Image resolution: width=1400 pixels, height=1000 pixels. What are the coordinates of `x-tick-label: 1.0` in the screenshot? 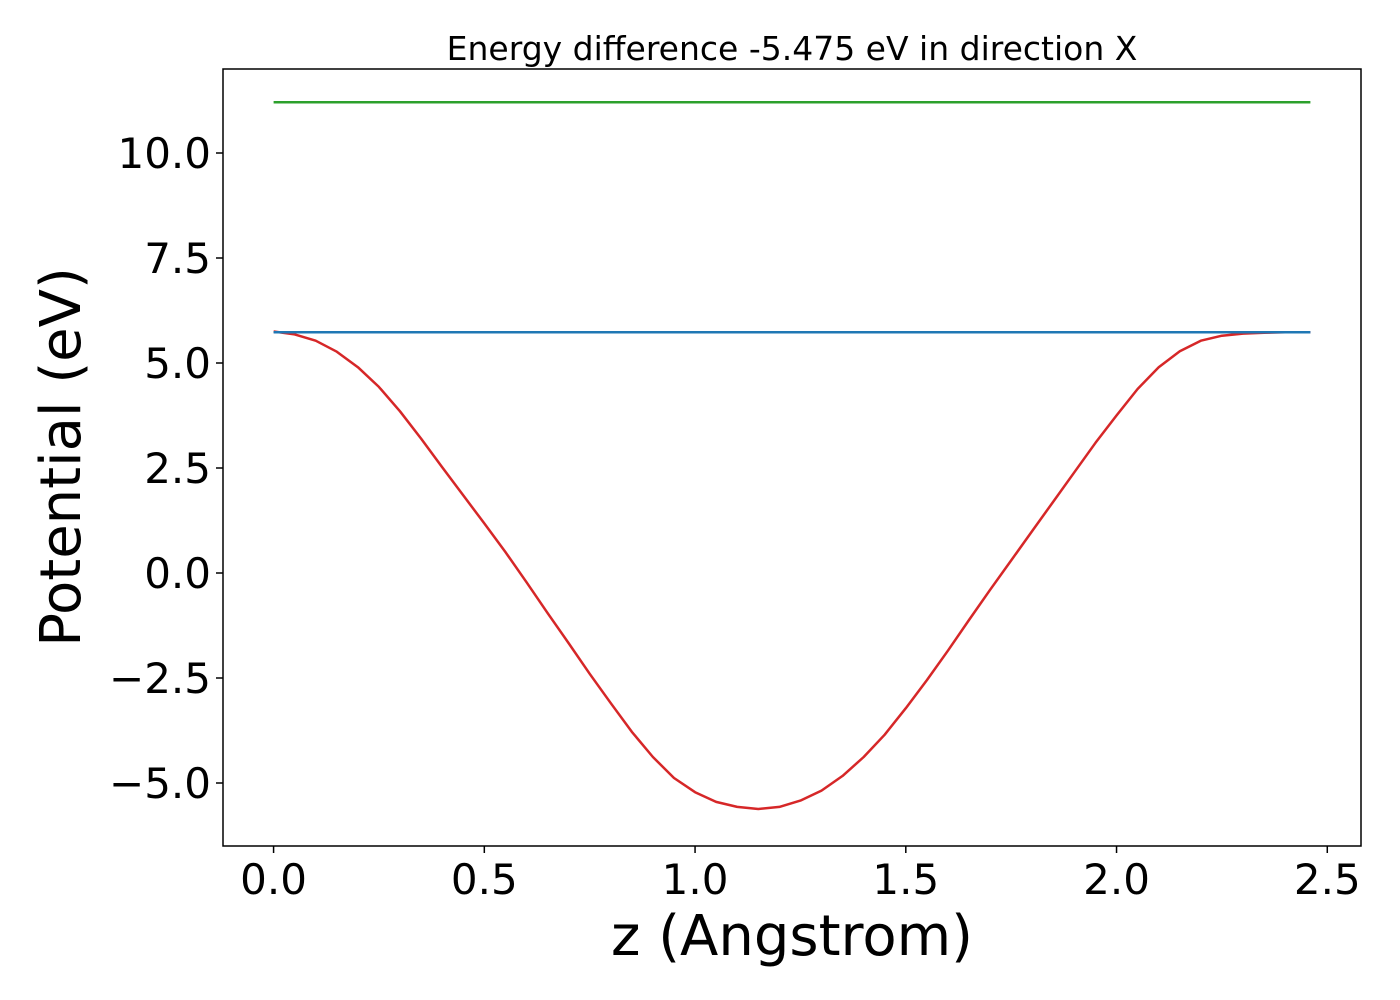 It's located at (695, 879).